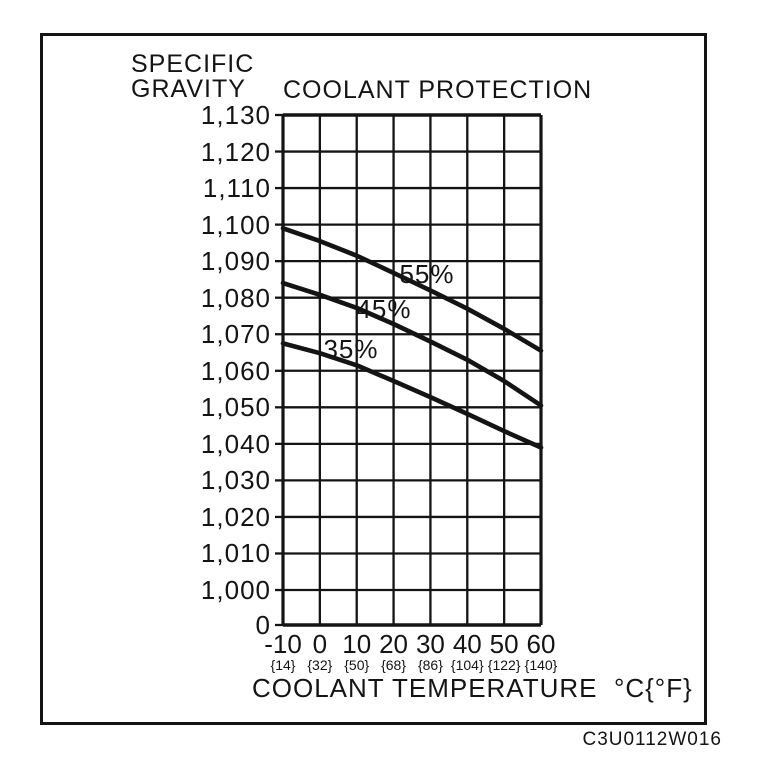 The width and height of the screenshot is (768, 764). Describe the element at coordinates (430, 644) in the screenshot. I see `x-tick-label-celsius: 30` at that location.